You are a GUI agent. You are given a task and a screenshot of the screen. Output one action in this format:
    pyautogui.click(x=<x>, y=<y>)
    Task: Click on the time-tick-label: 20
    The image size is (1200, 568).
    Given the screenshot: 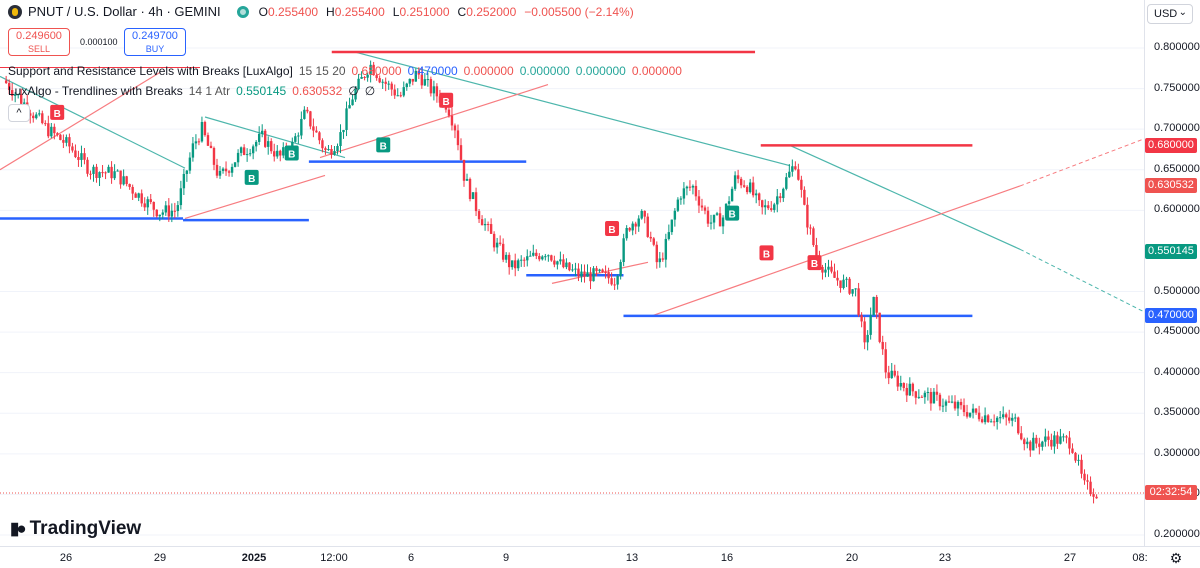 What is the action you would take?
    pyautogui.click(x=852, y=558)
    